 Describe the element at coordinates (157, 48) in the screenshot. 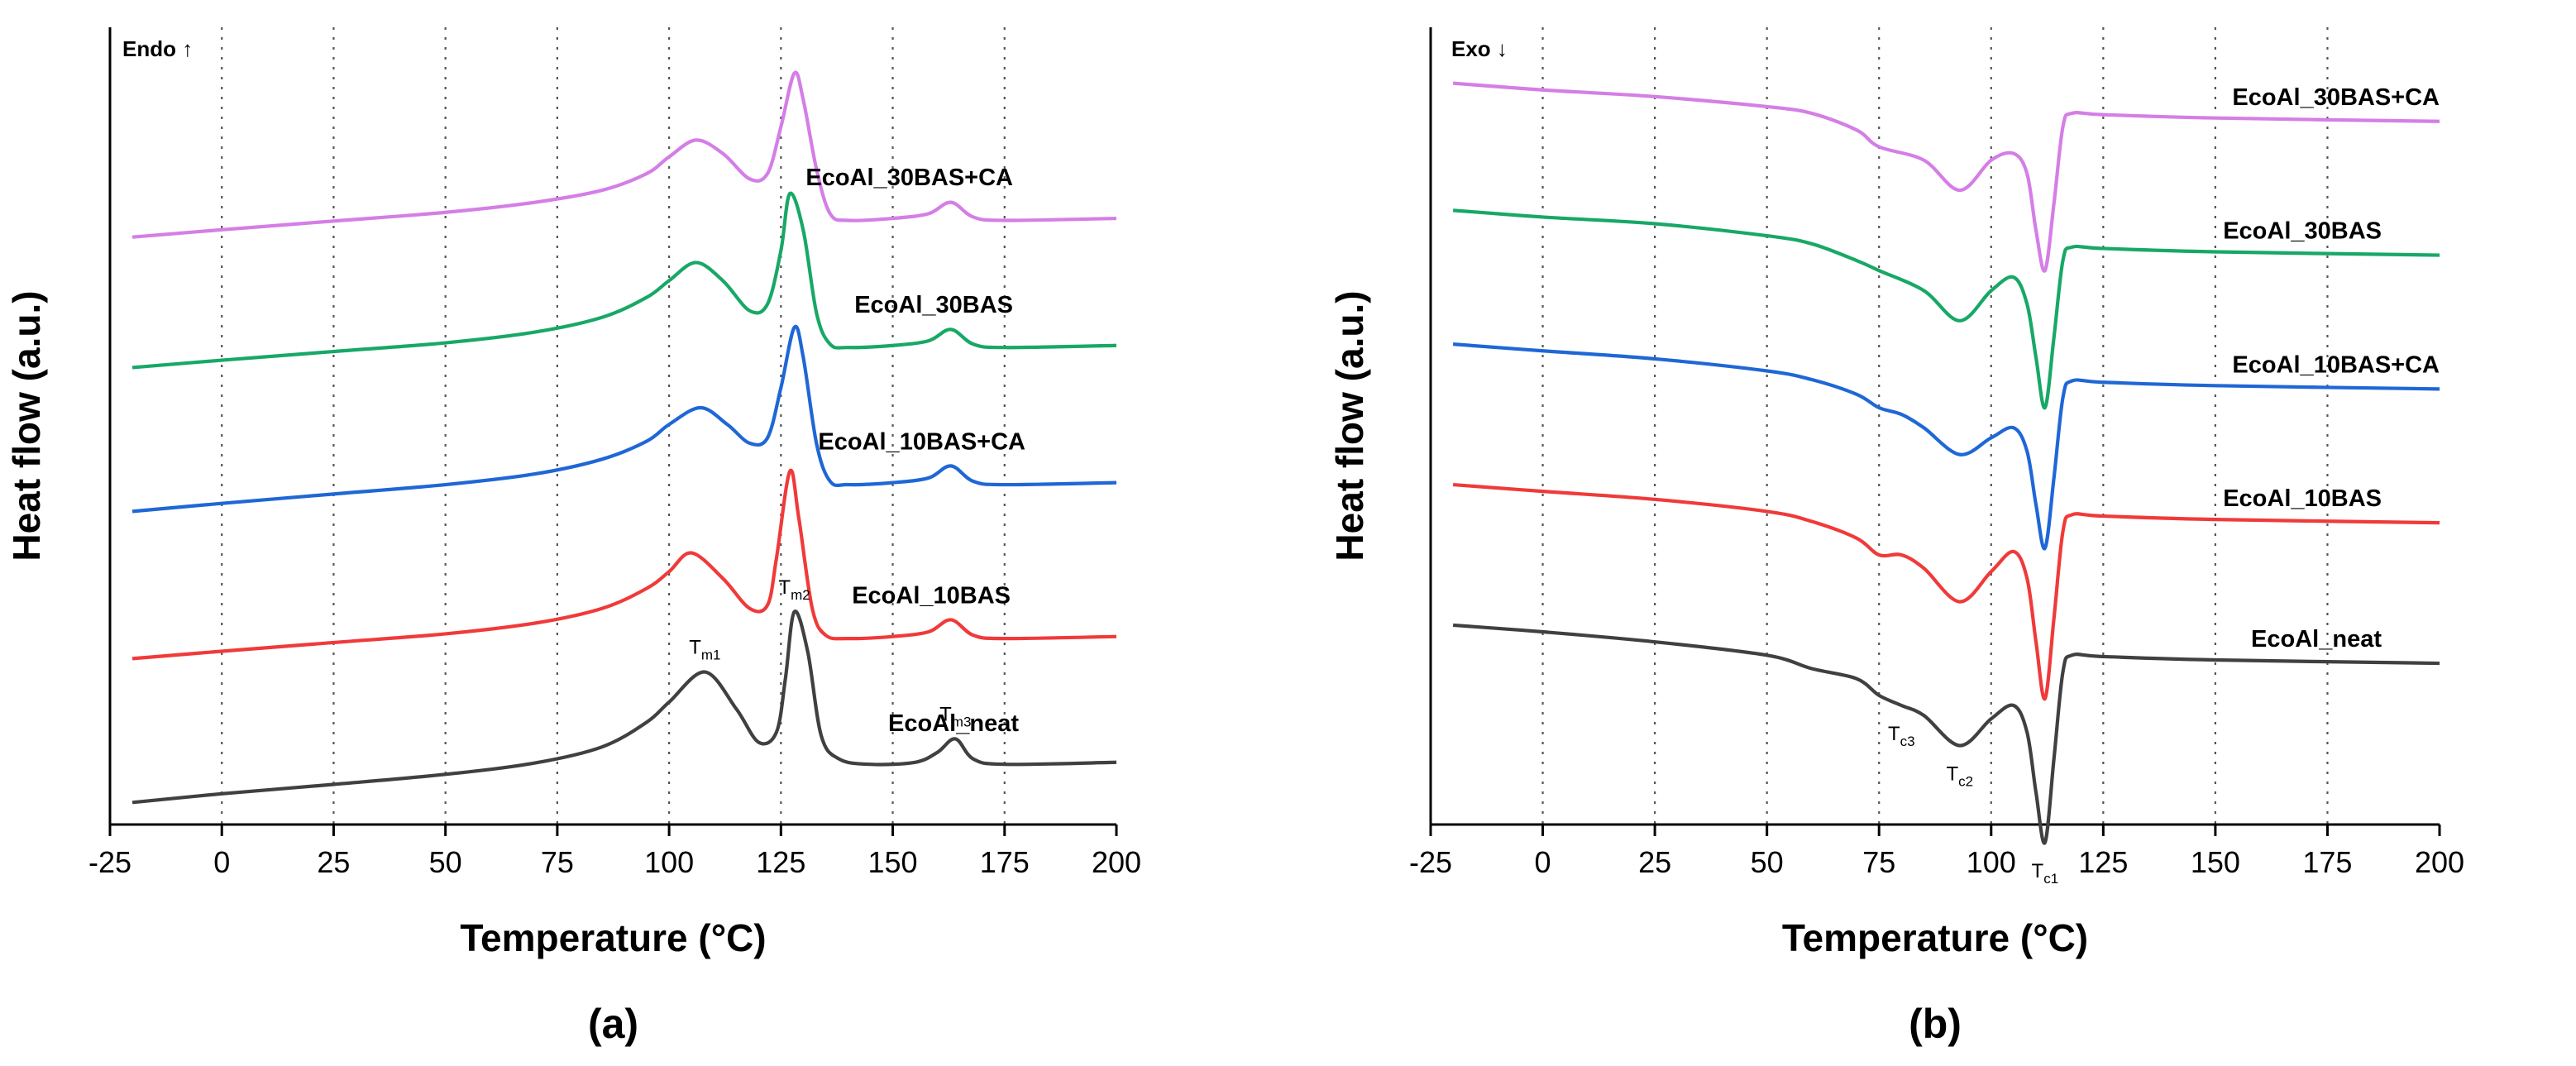

I see `heat-direction-label: Endo ↑` at that location.